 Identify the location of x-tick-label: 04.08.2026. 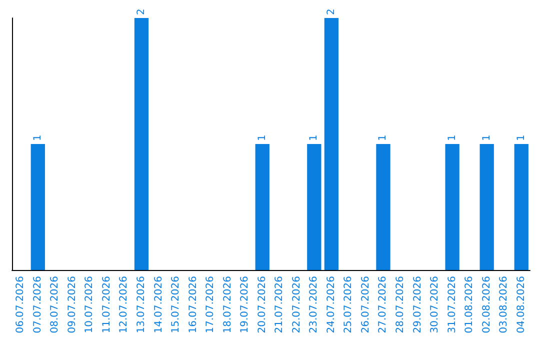
(521, 305).